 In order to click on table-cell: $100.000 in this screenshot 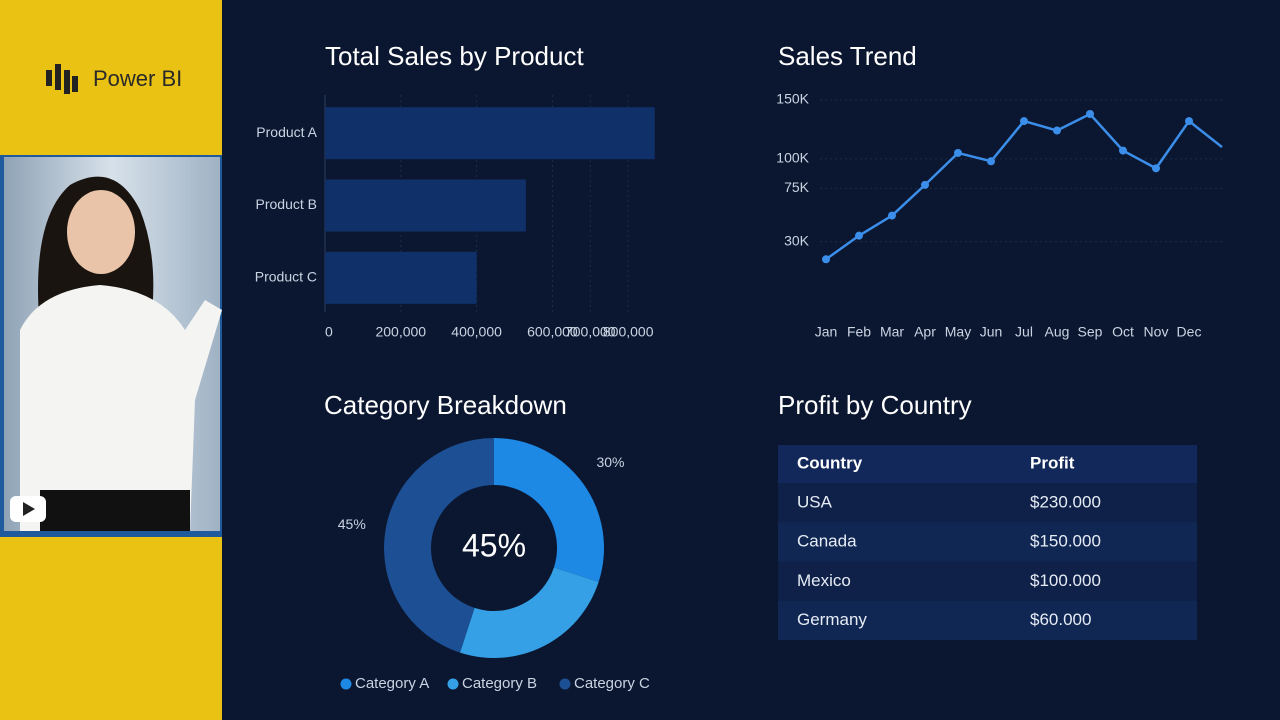, I will do `click(1065, 580)`.